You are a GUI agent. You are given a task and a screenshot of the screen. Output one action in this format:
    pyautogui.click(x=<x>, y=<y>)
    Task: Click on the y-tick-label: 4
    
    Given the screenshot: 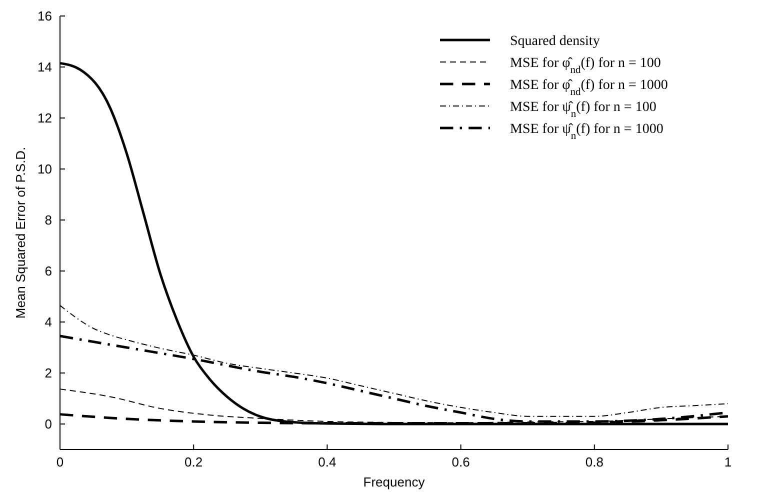 What is the action you would take?
    pyautogui.click(x=48, y=322)
    